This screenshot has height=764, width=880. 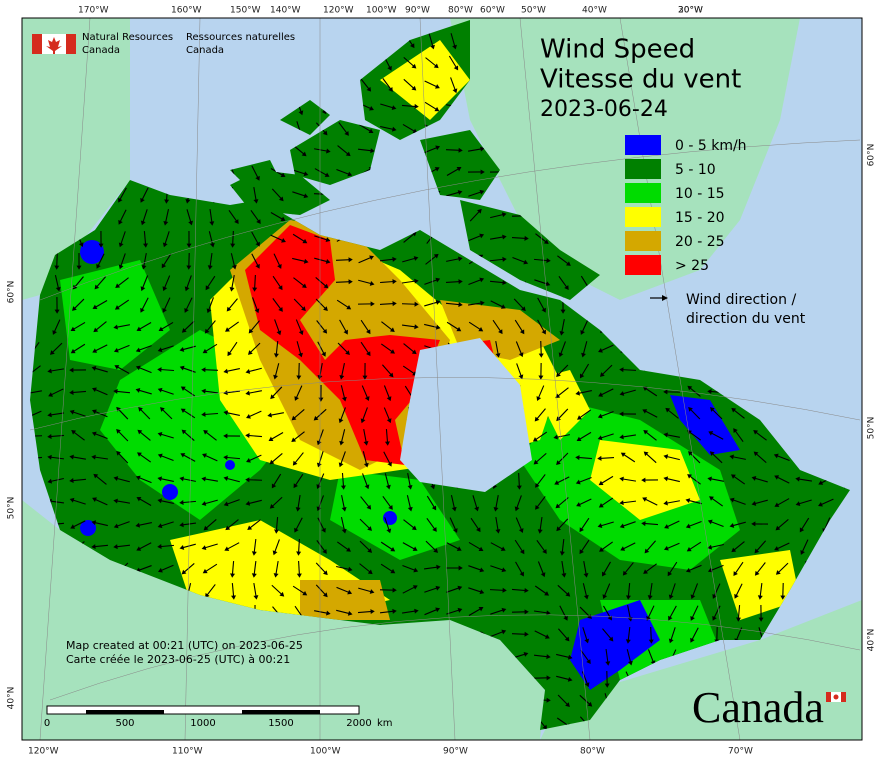 What do you see at coordinates (47, 723) in the screenshot?
I see `scale-label: 0` at bounding box center [47, 723].